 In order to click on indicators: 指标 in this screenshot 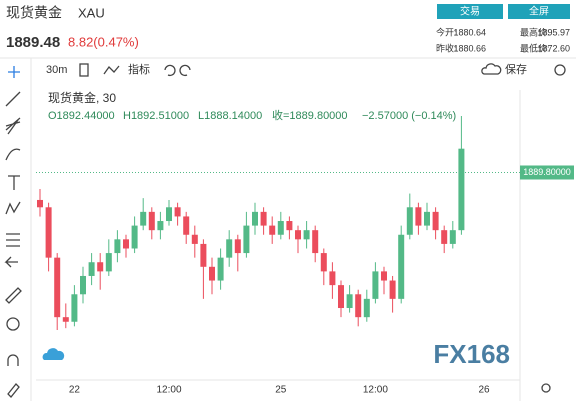, I will do `click(139, 69)`.